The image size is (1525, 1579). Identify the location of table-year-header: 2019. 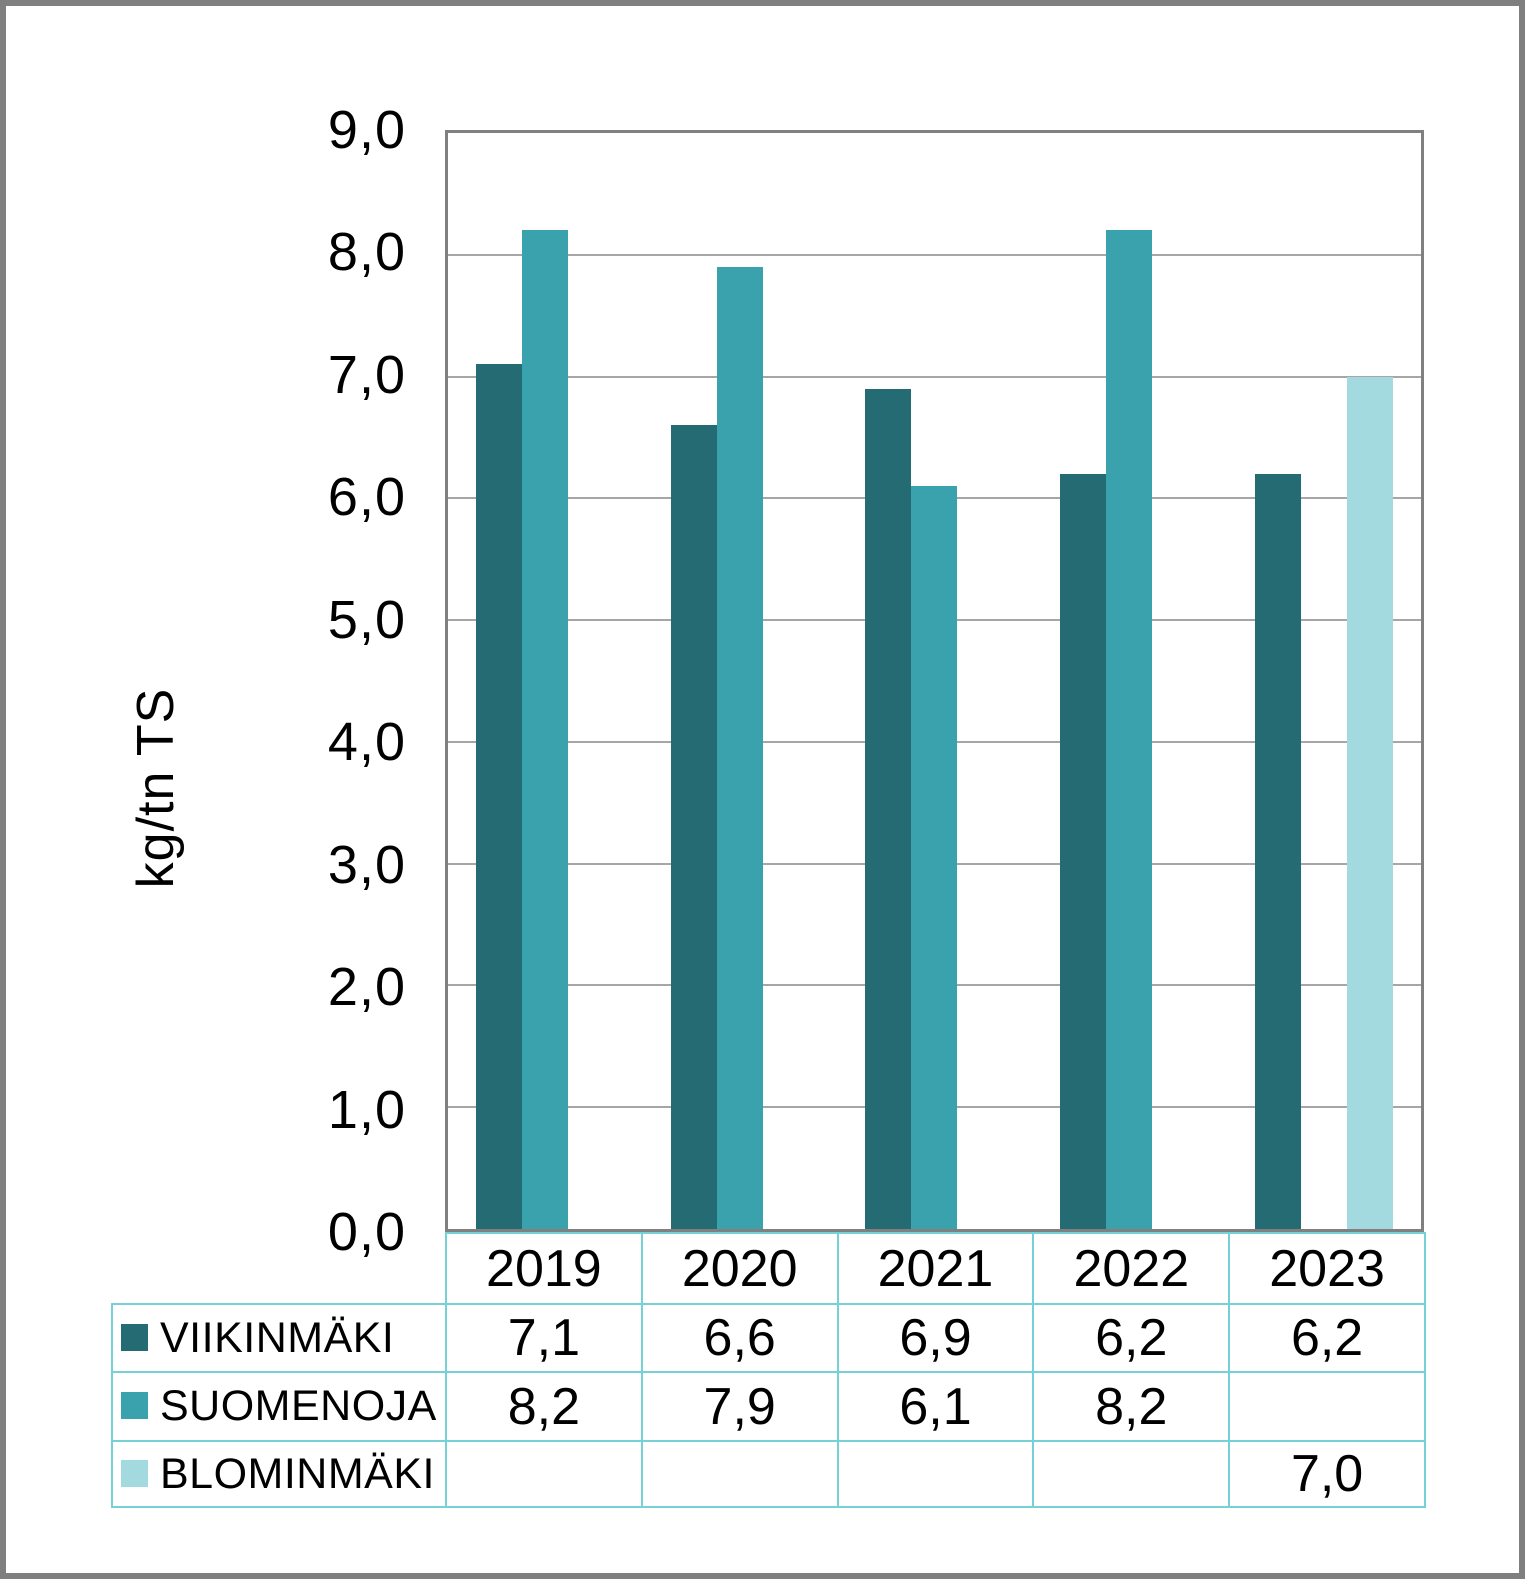
(544, 1268).